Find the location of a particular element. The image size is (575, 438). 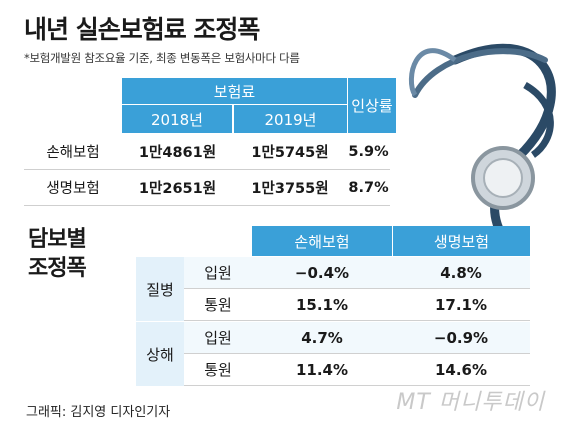

nonlife-value: −0.4% is located at coordinates (322, 272).